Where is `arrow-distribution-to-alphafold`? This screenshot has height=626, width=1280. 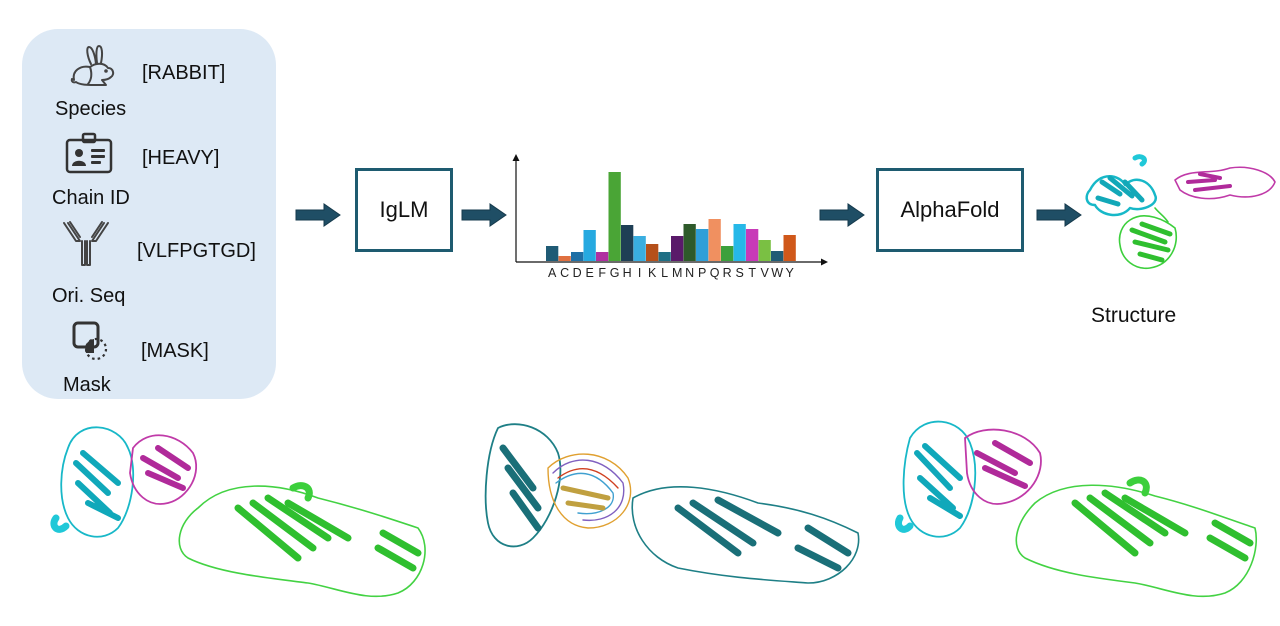
arrow-distribution-to-alphafold is located at coordinates (842, 215).